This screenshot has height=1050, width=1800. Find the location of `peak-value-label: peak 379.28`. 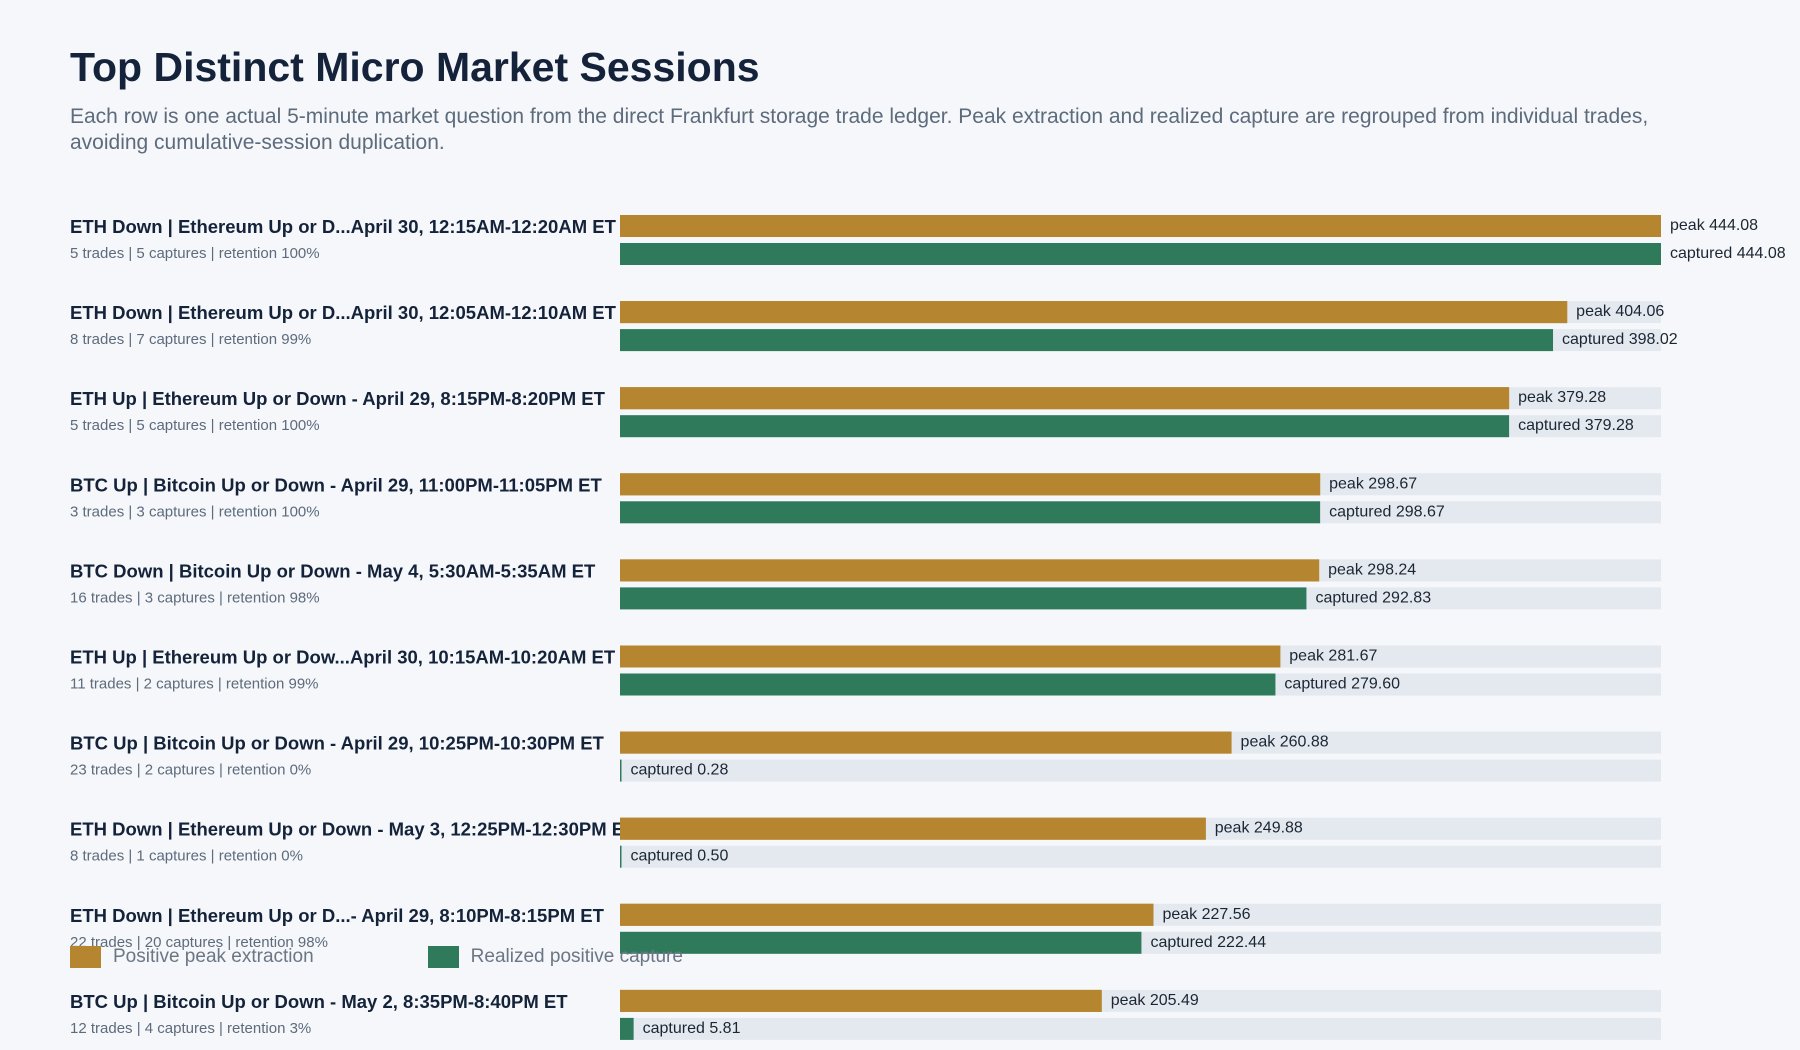

peak-value-label: peak 379.28 is located at coordinates (1562, 397).